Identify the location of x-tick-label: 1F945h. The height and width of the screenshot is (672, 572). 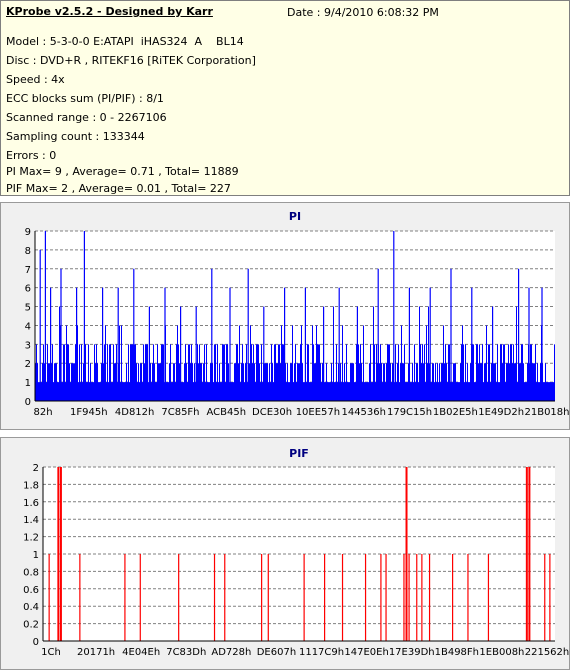
(89, 412).